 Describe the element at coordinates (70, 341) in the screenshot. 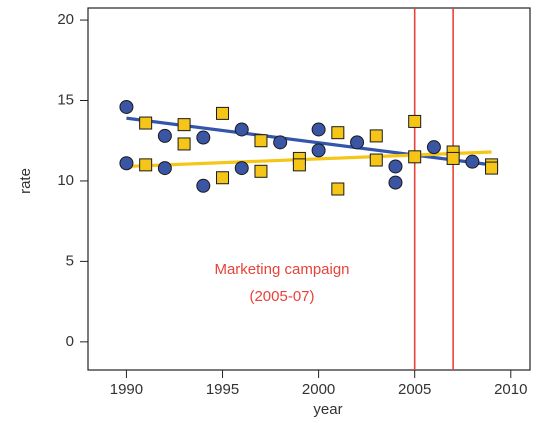

I see `y-tick-label: 0` at that location.